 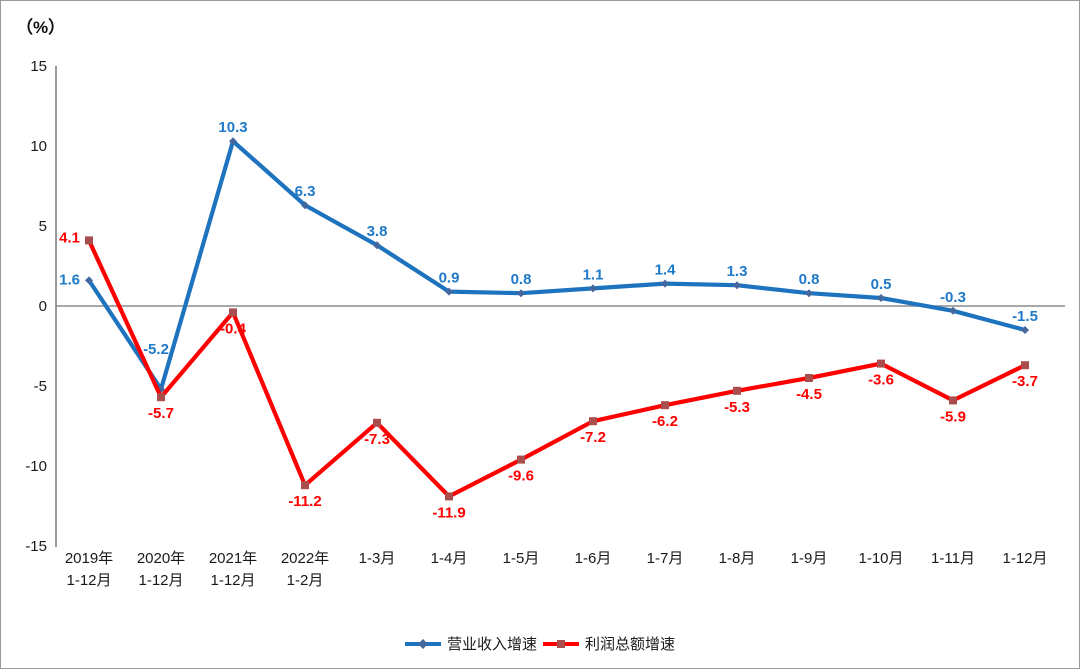 I want to click on legend-diamond-marker-icon, so click(x=423, y=643).